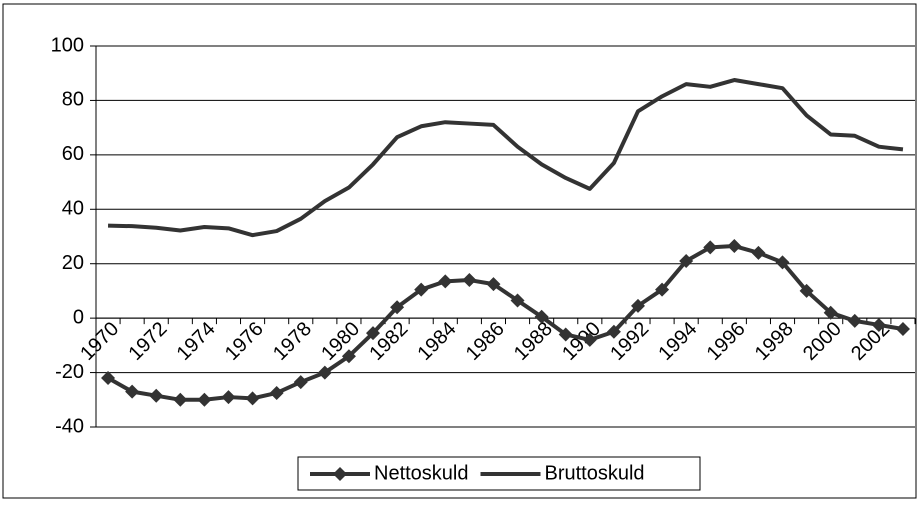 The height and width of the screenshot is (507, 920). Describe the element at coordinates (69, 426) in the screenshot. I see `y-tick-label: -40` at that location.